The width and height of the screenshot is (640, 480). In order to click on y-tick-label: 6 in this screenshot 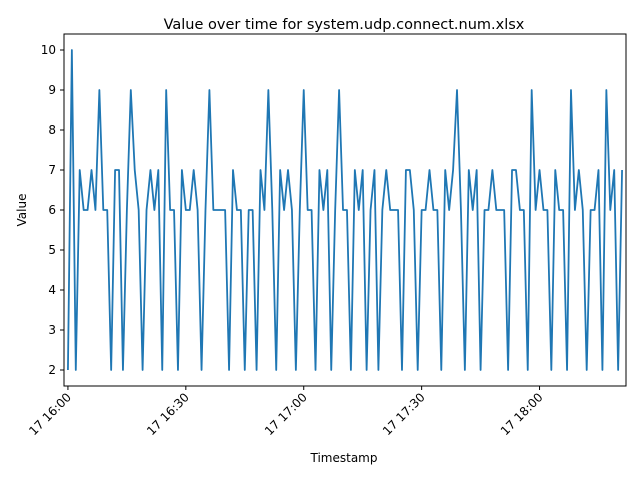, I will do `click(52, 210)`.